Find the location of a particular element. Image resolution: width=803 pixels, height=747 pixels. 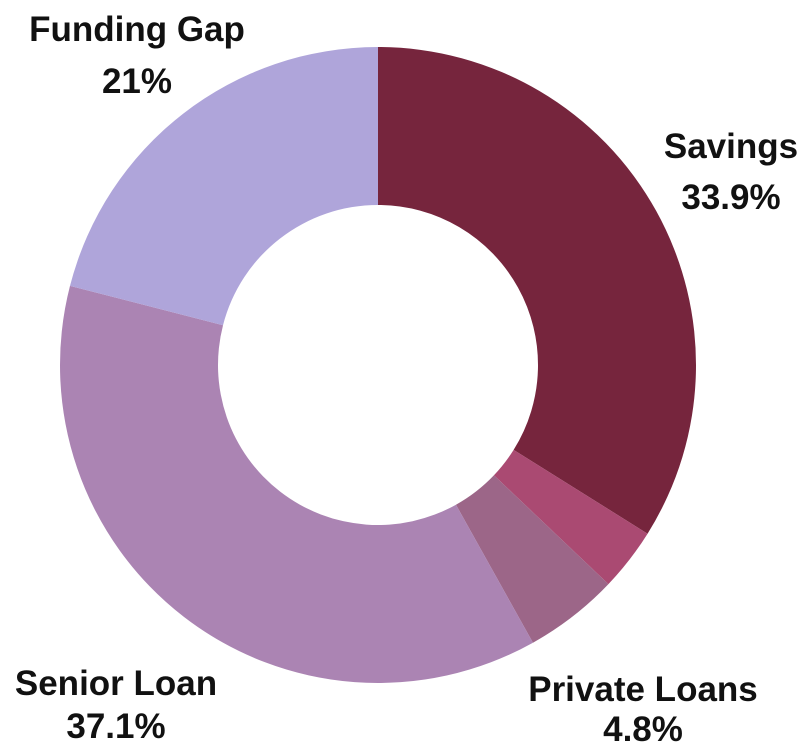

slice-label-savings: Savings is located at coordinates (731, 146).